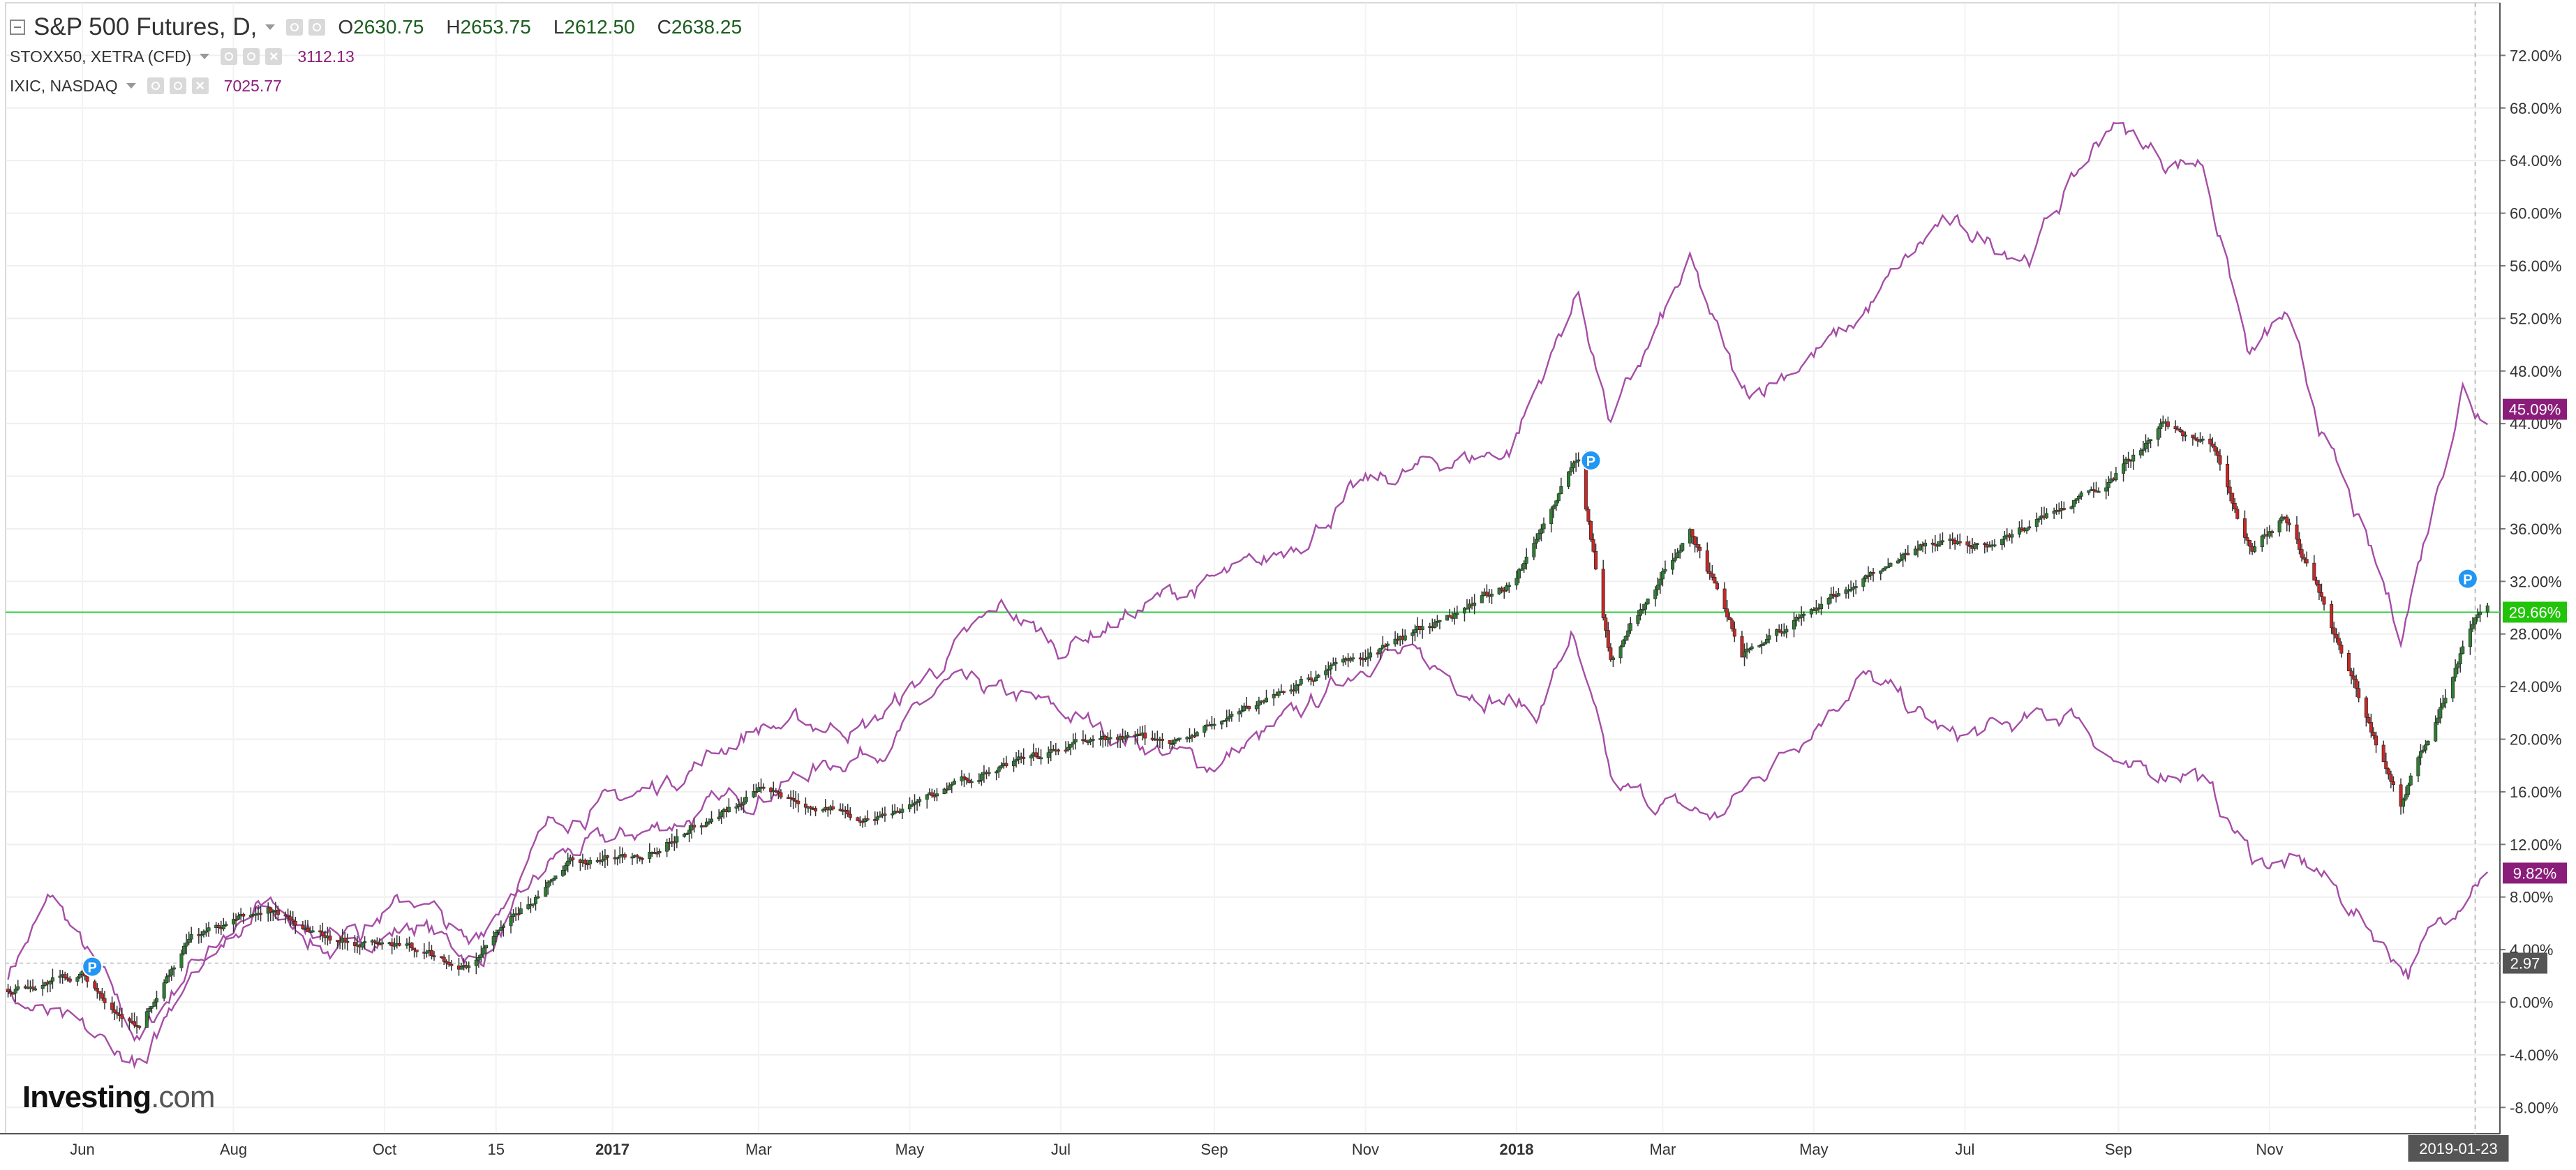 This screenshot has height=1170, width=2576. Describe the element at coordinates (599, 27) in the screenshot. I see `low-value: 2612.50` at that location.